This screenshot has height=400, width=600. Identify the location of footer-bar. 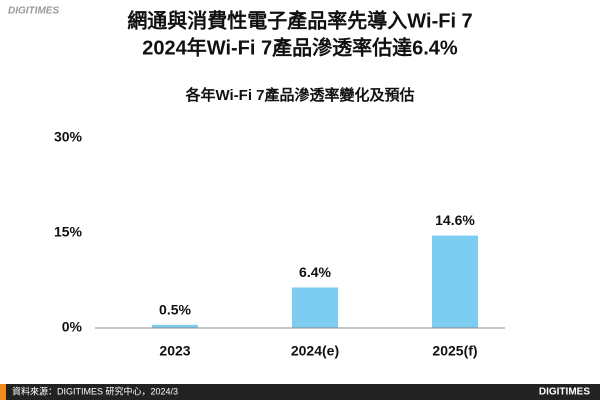
(300, 392).